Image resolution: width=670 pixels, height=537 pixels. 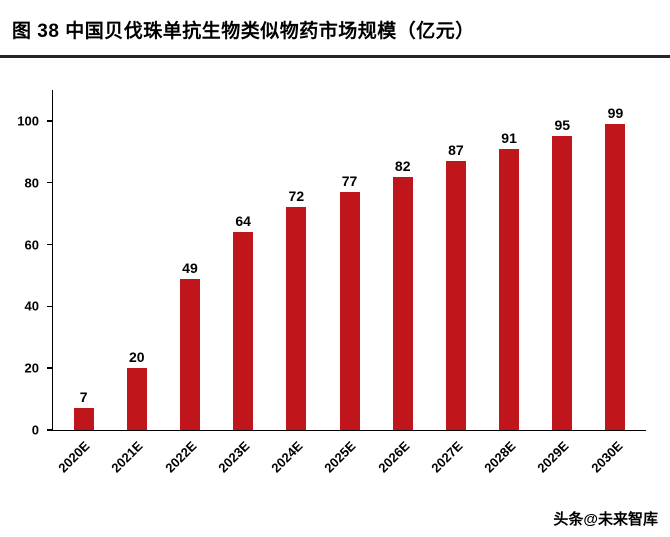 What do you see at coordinates (190, 267) in the screenshot?
I see `bar-value-label: 49` at bounding box center [190, 267].